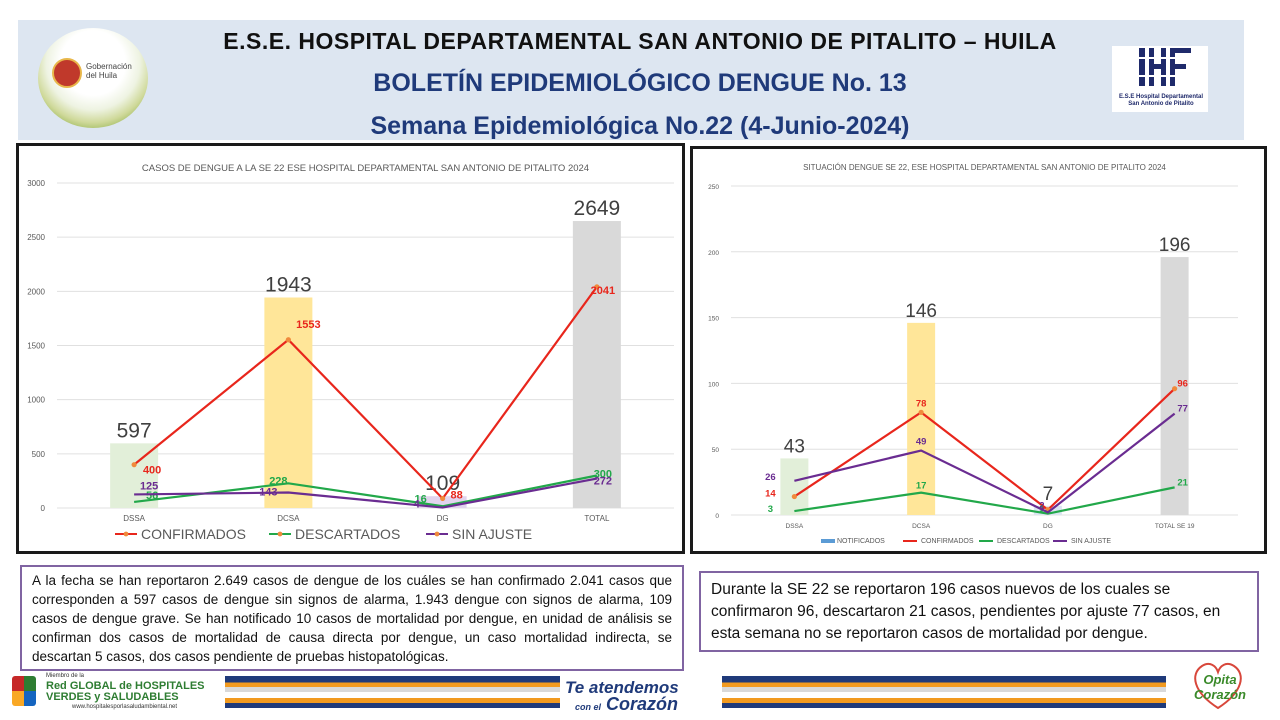  What do you see at coordinates (828, 541) in the screenshot?
I see `legend-swatch` at bounding box center [828, 541].